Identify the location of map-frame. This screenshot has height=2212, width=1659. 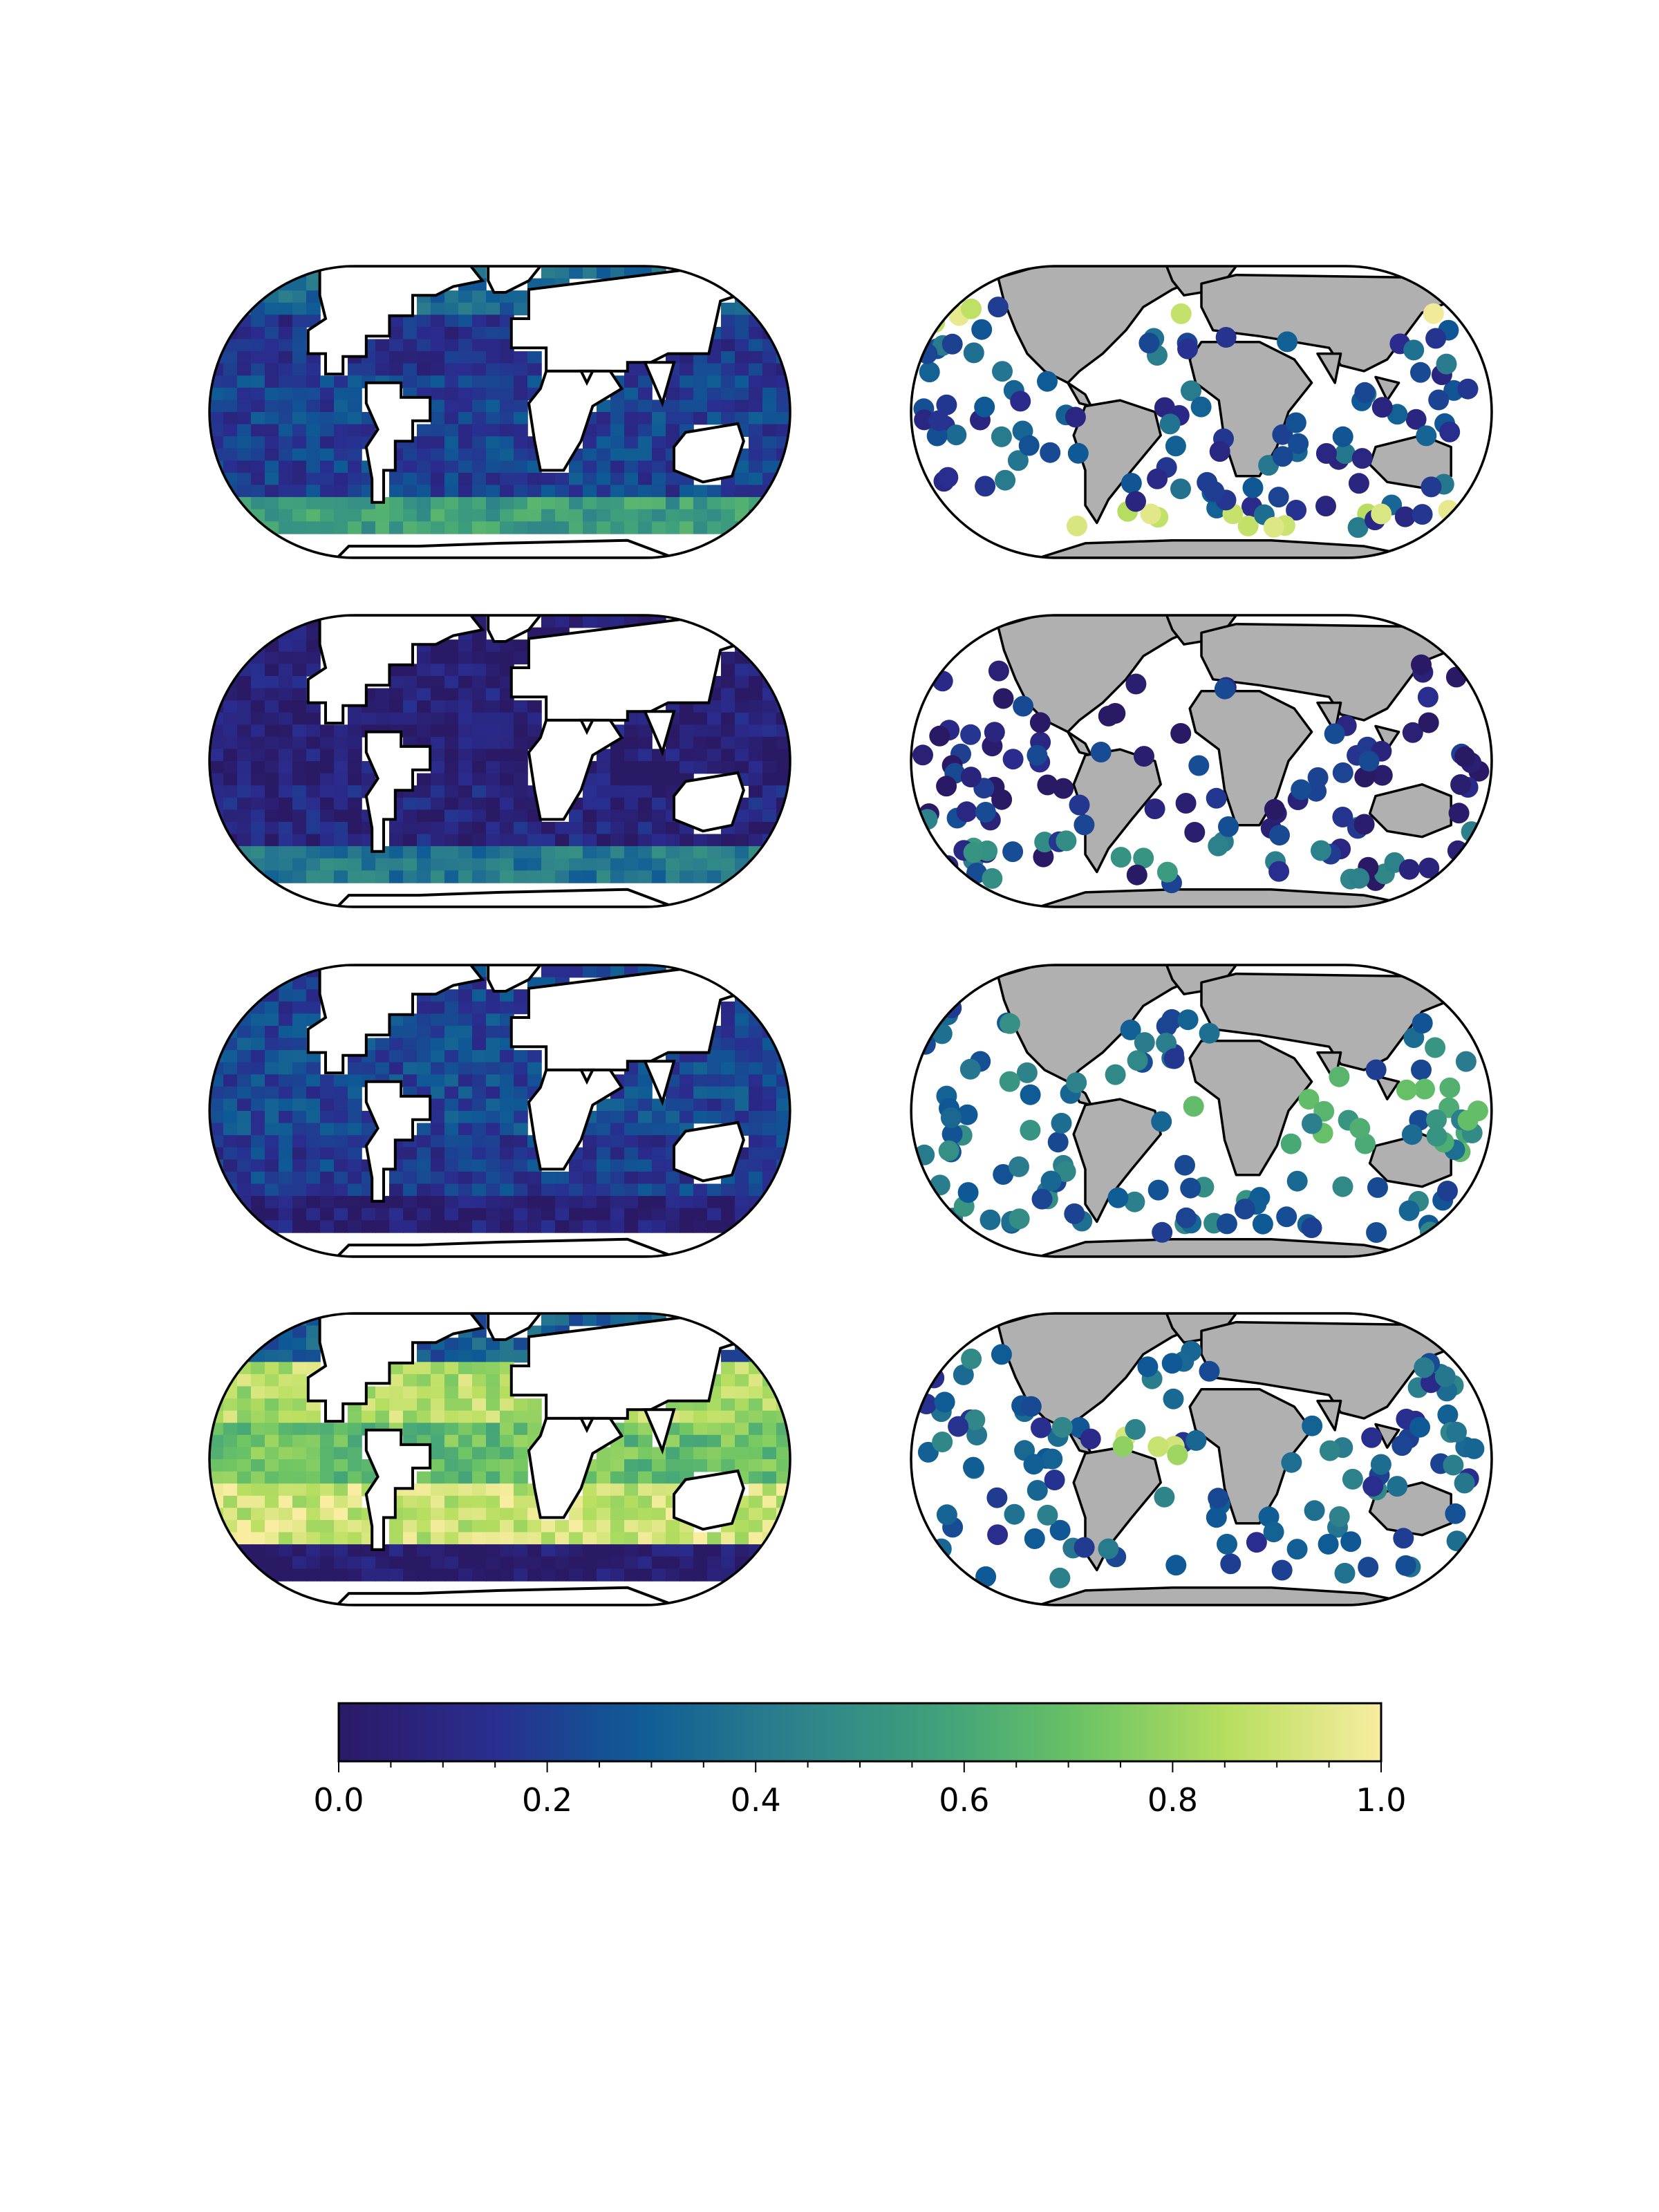
(1201, 412).